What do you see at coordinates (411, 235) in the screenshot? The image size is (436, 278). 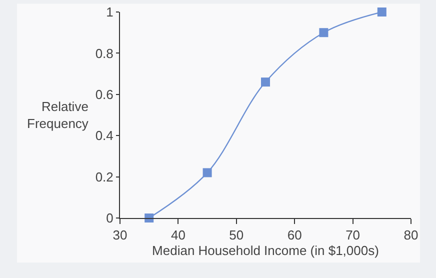 I see `x-tick-label: 80` at bounding box center [411, 235].